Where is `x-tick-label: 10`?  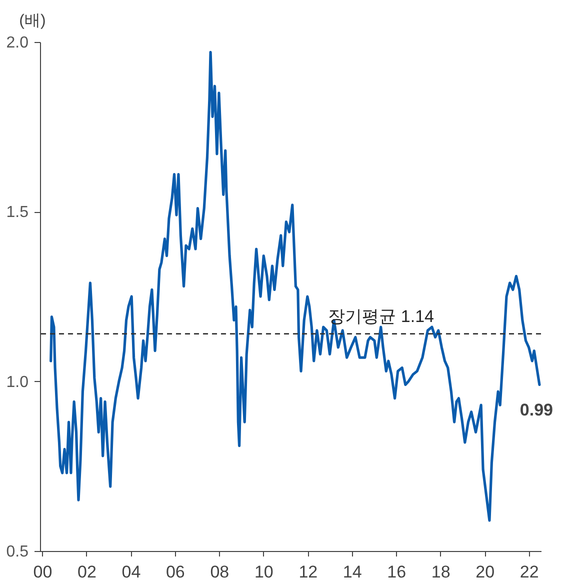 x-tick-label: 10 is located at coordinates (264, 572).